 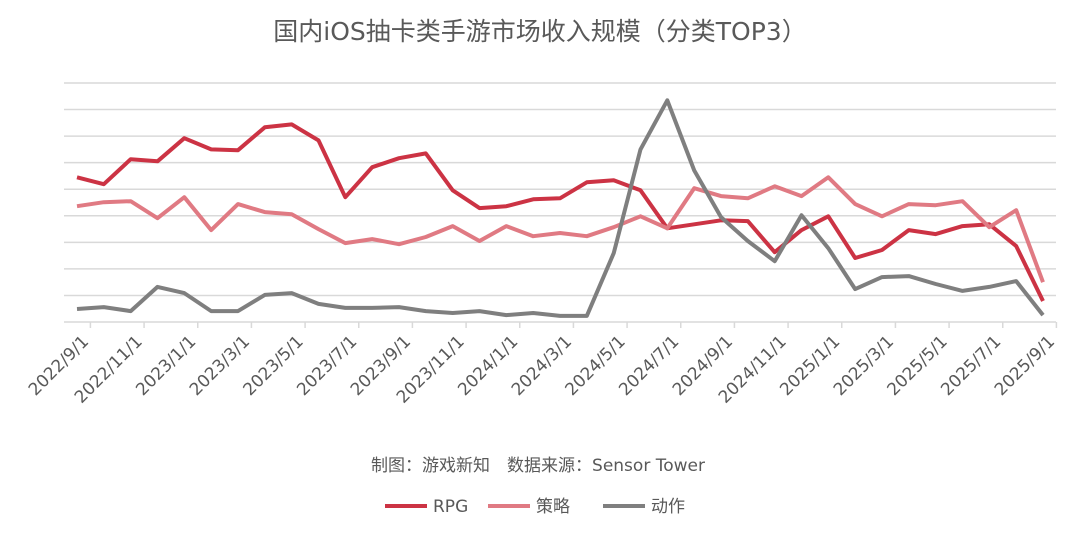 I want to click on legend: RPG 策略 动作, so click(x=535, y=507).